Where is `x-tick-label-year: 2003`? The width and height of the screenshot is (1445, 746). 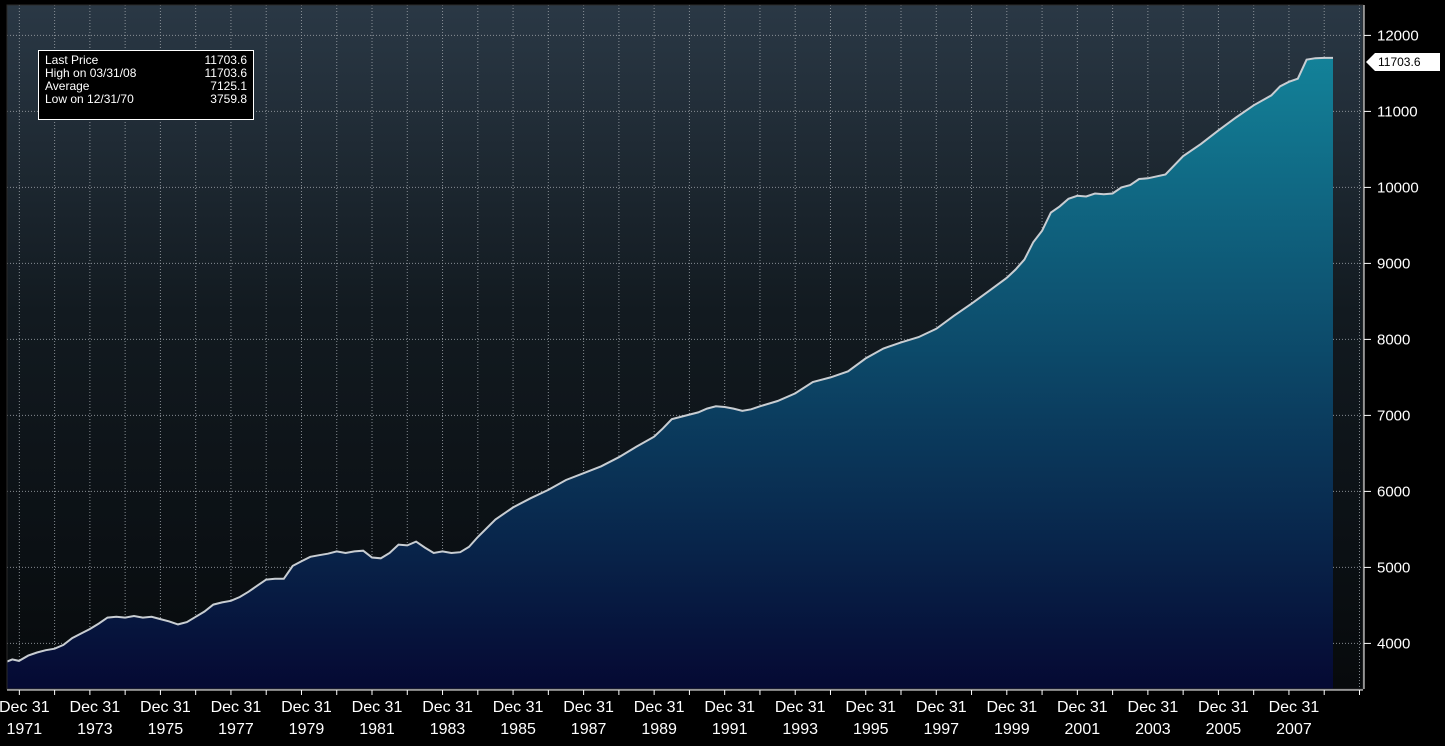 x-tick-label-year: 2003 is located at coordinates (1153, 729).